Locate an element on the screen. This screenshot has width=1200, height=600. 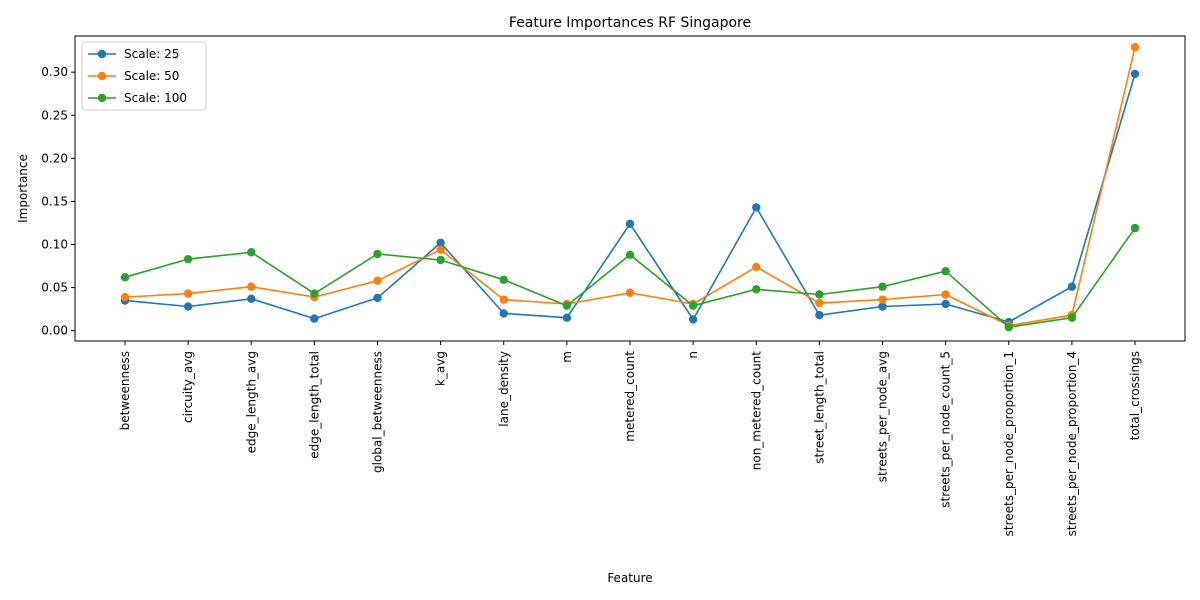
x-tick-label: street_length_total is located at coordinates (819, 407).